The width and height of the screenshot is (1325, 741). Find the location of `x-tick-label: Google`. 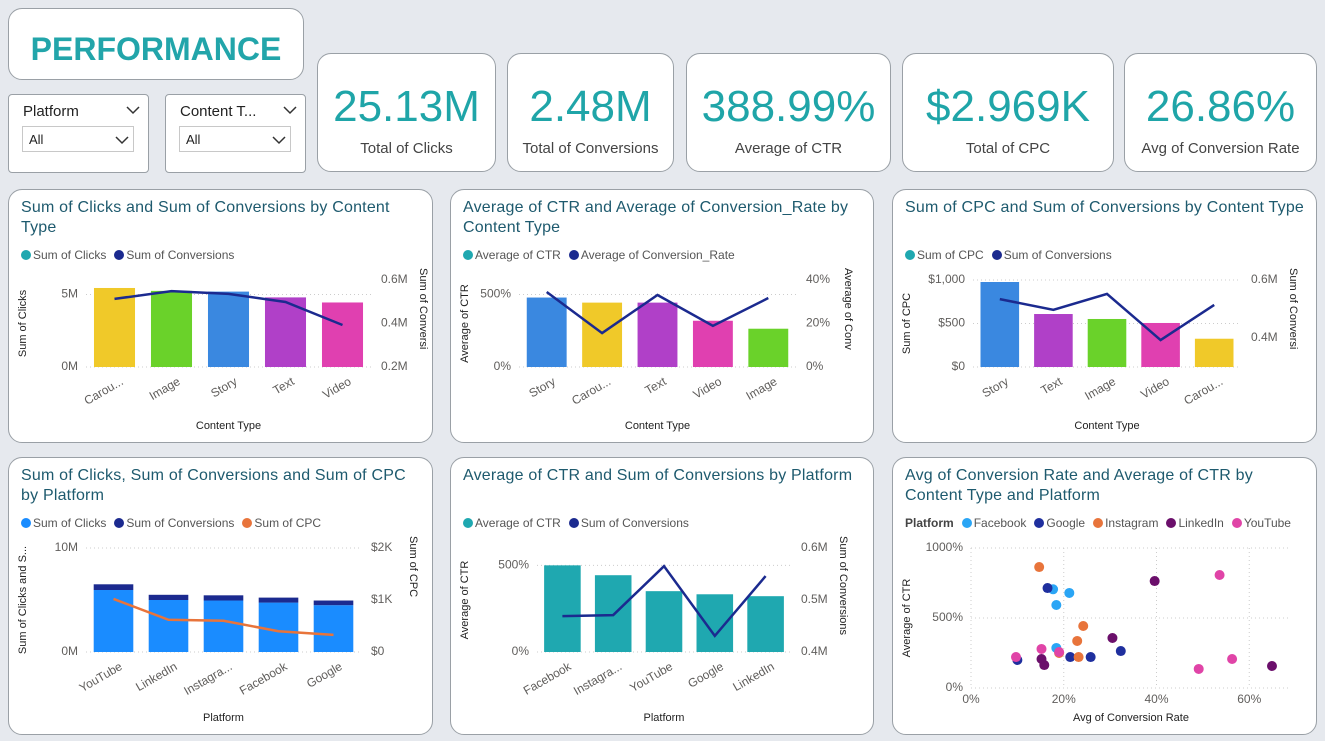

x-tick-label: Google is located at coordinates (324, 675).